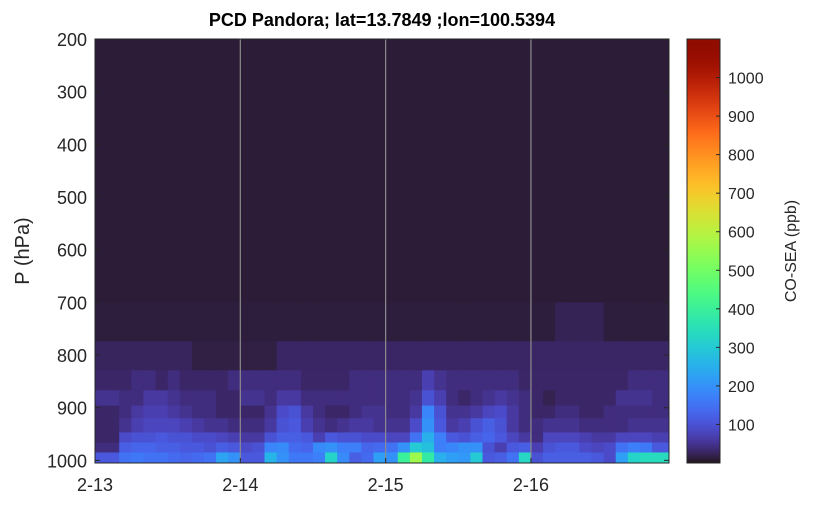  What do you see at coordinates (741, 387) in the screenshot?
I see `colorbar-tick-label: 200` at bounding box center [741, 387].